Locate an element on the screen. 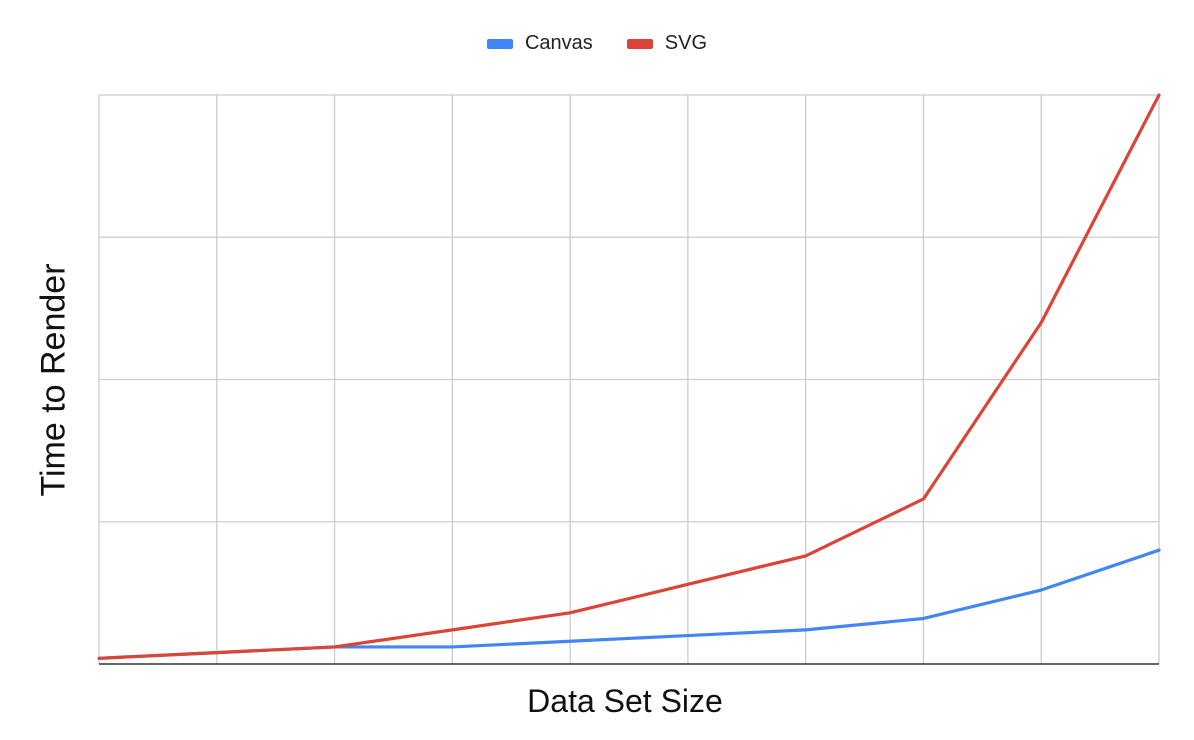 The height and width of the screenshot is (740, 1194). legend-item-svg: SVG is located at coordinates (667, 43).